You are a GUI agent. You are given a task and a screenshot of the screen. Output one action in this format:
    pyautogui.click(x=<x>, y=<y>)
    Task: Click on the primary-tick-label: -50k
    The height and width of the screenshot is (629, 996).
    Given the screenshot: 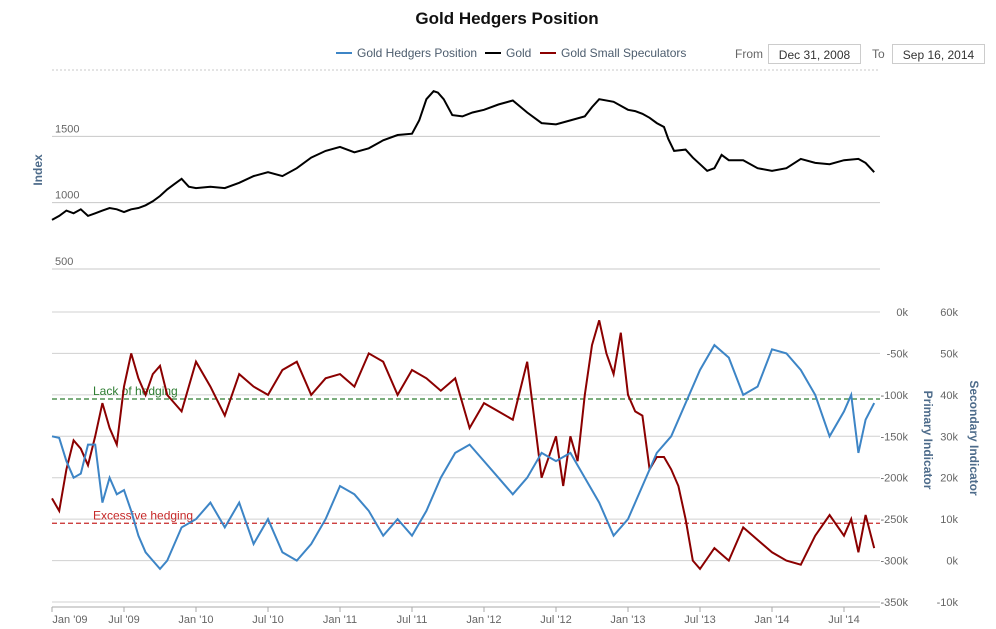 What is the action you would take?
    pyautogui.click(x=898, y=354)
    